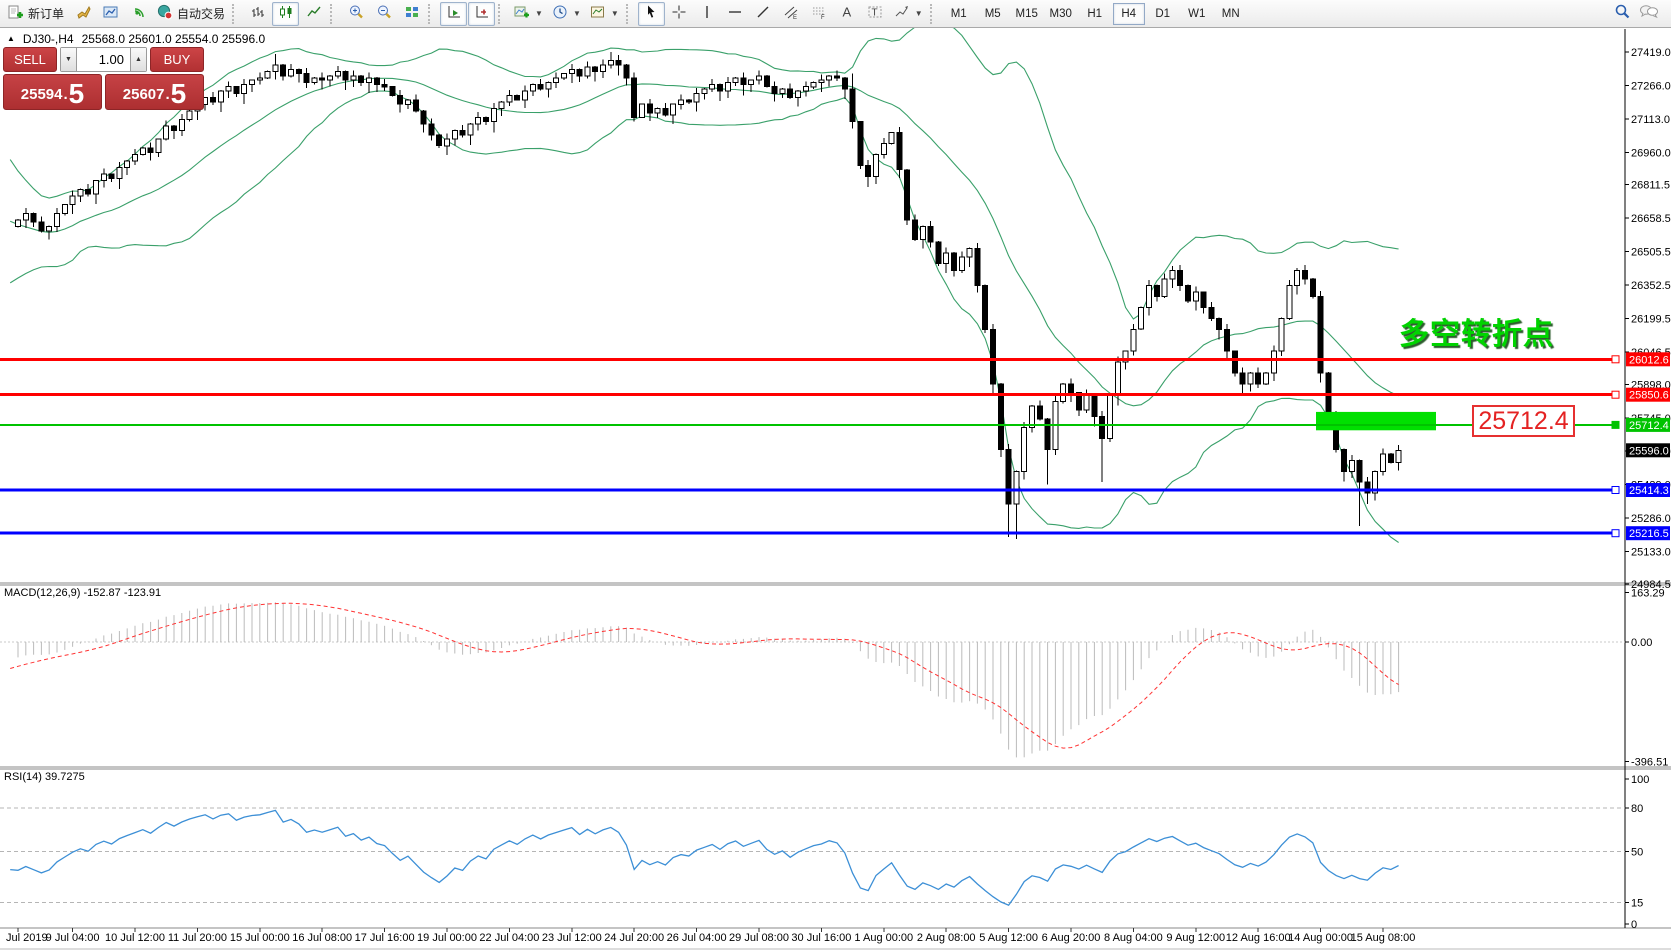  I want to click on signals-button, so click(138, 14).